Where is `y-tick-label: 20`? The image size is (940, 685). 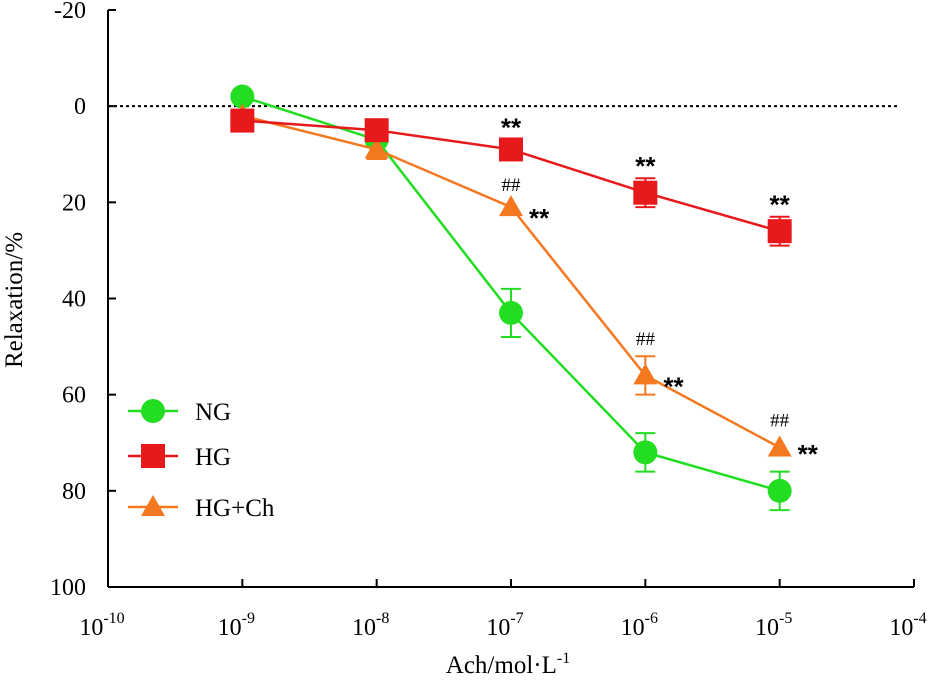
y-tick-label: 20 is located at coordinates (74, 203).